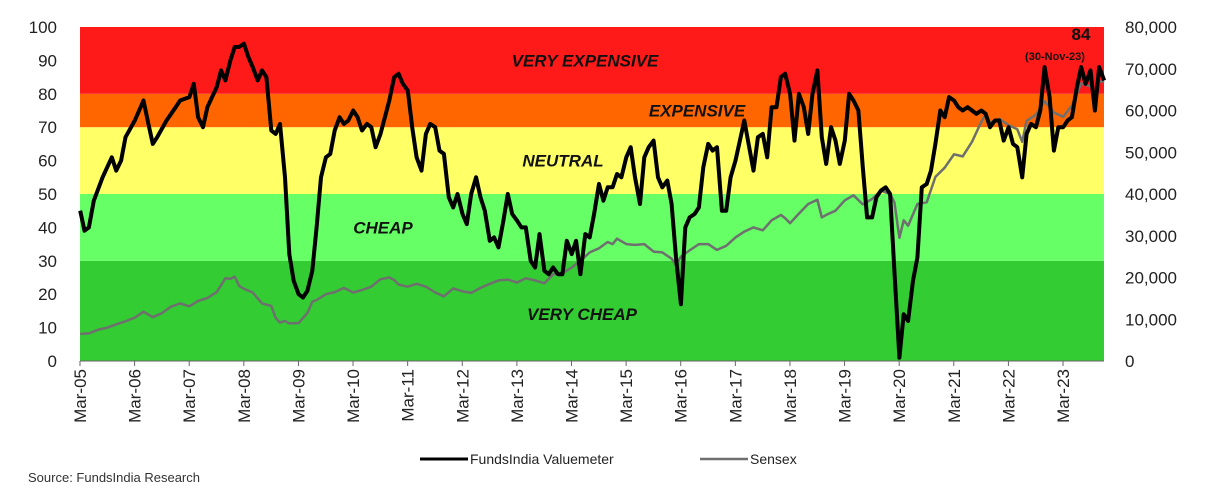 This screenshot has width=1217, height=494. I want to click on left-y-axis: 0 10 20 30 40 50 60 70 80 90 100, so click(43, 194).